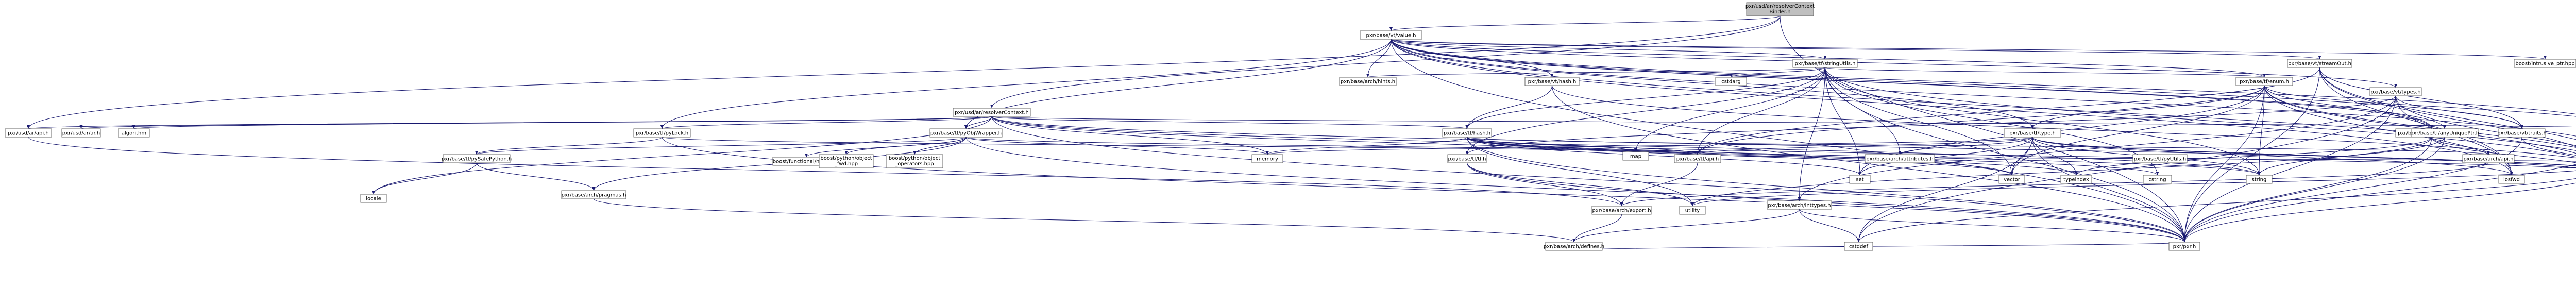  I want to click on edge-stringUtils-to-pxr, so click(2005, 155).